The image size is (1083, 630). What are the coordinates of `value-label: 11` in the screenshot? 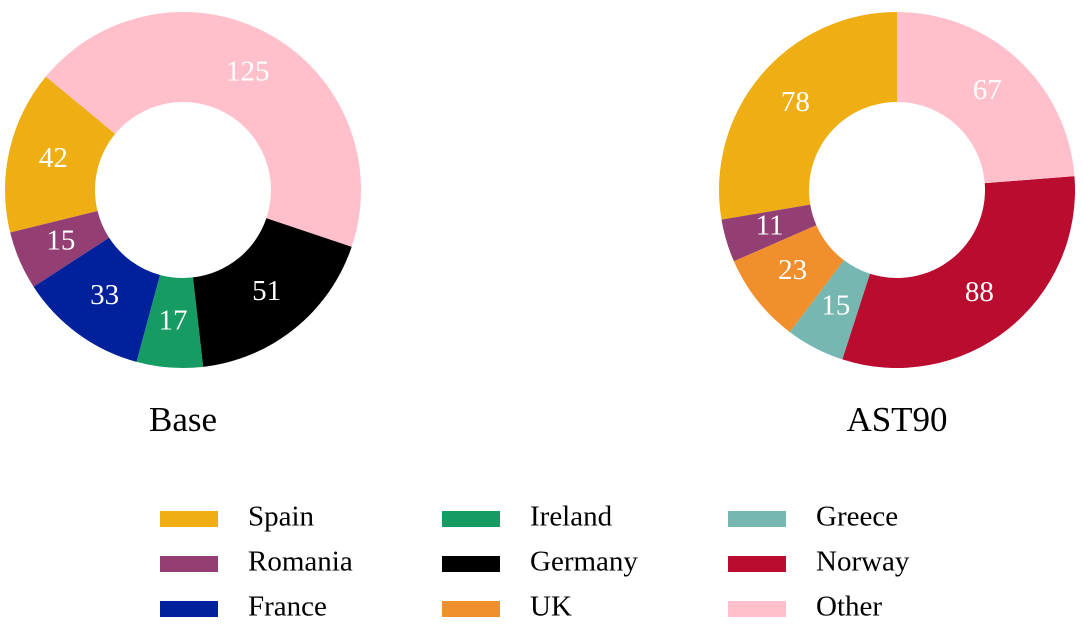 It's located at (770, 226).